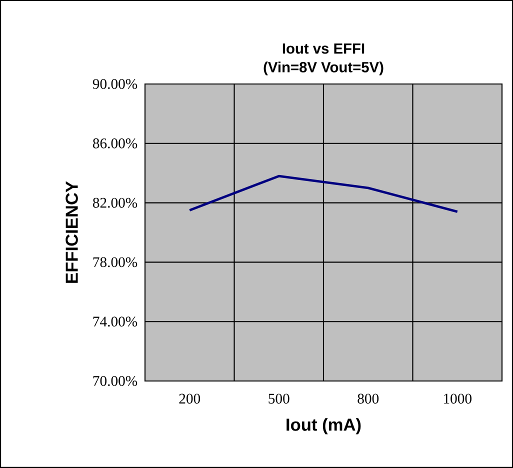  I want to click on y-tick-label: 70.00%, so click(115, 381).